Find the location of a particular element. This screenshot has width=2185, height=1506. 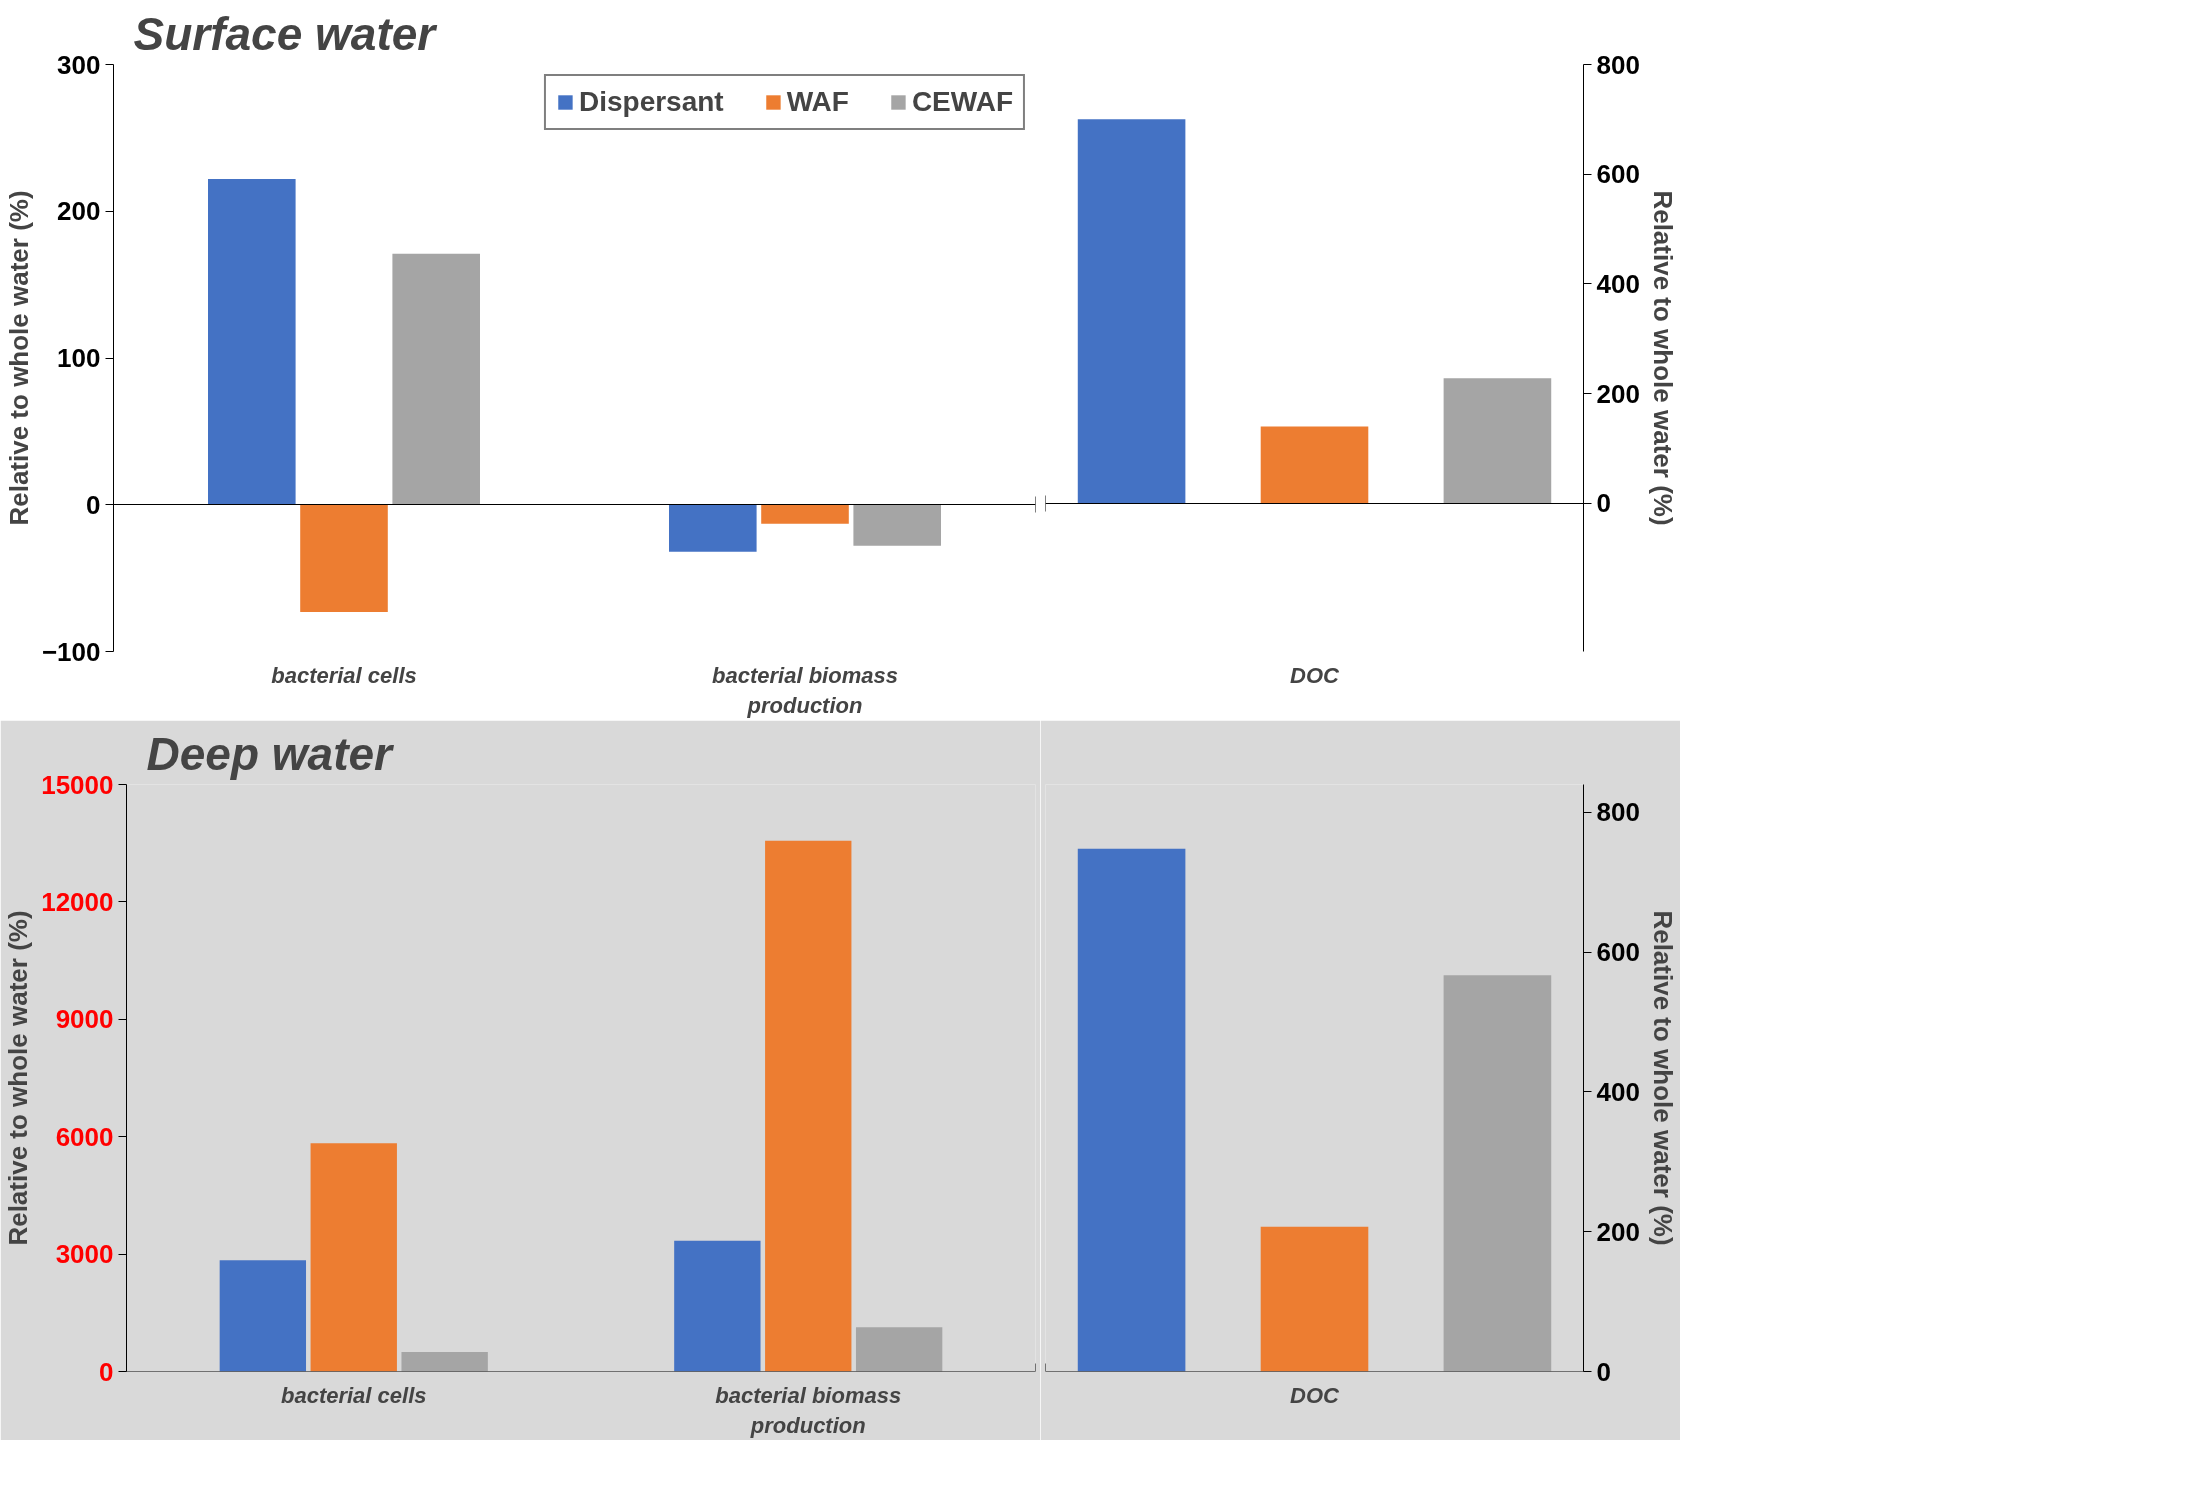

y-tick-label: 9000 is located at coordinates (84, 1019).